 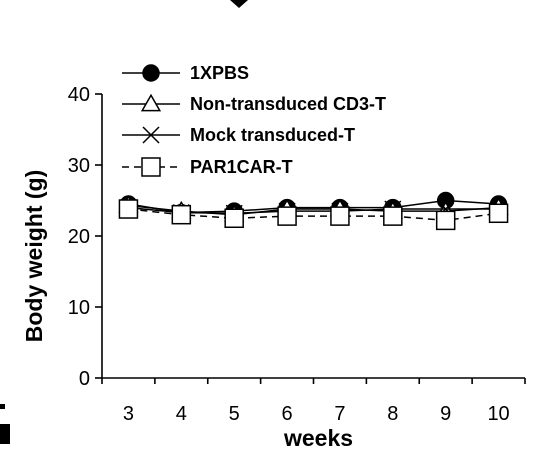 What do you see at coordinates (185, 73) in the screenshot?
I see `legend-entry: 1XPBS` at bounding box center [185, 73].